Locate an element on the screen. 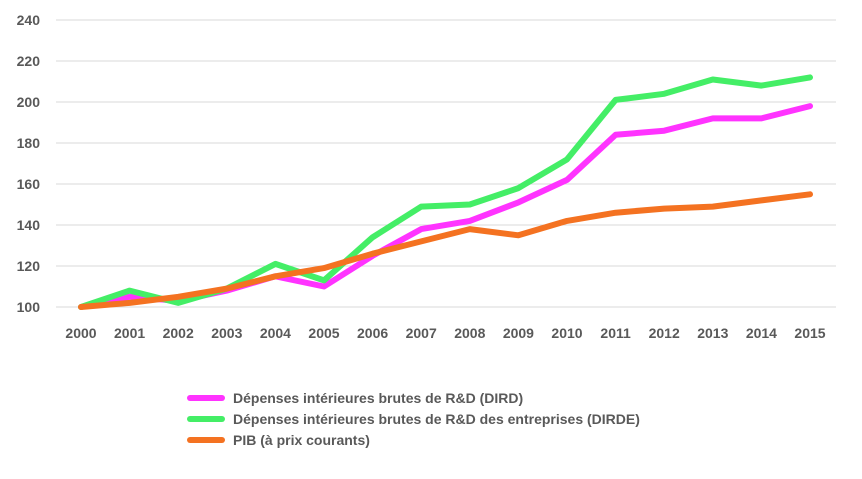  x-tick-label: 2002 is located at coordinates (178, 333).